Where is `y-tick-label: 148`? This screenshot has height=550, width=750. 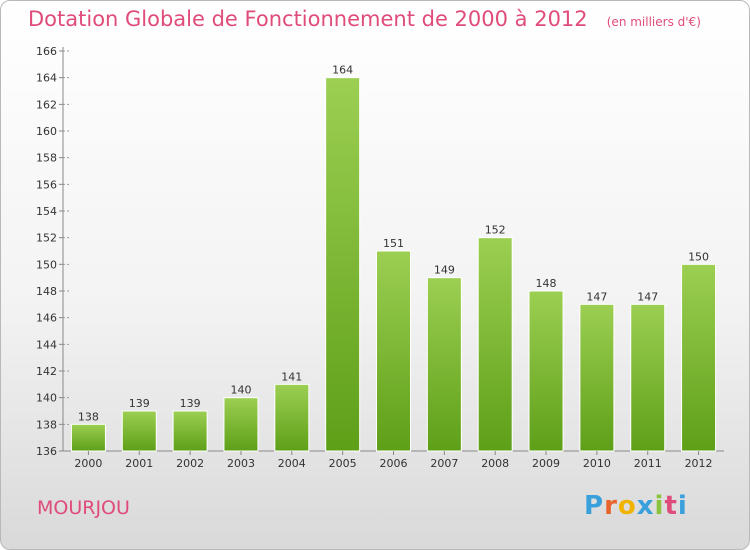 y-tick-label: 148 is located at coordinates (46, 291).